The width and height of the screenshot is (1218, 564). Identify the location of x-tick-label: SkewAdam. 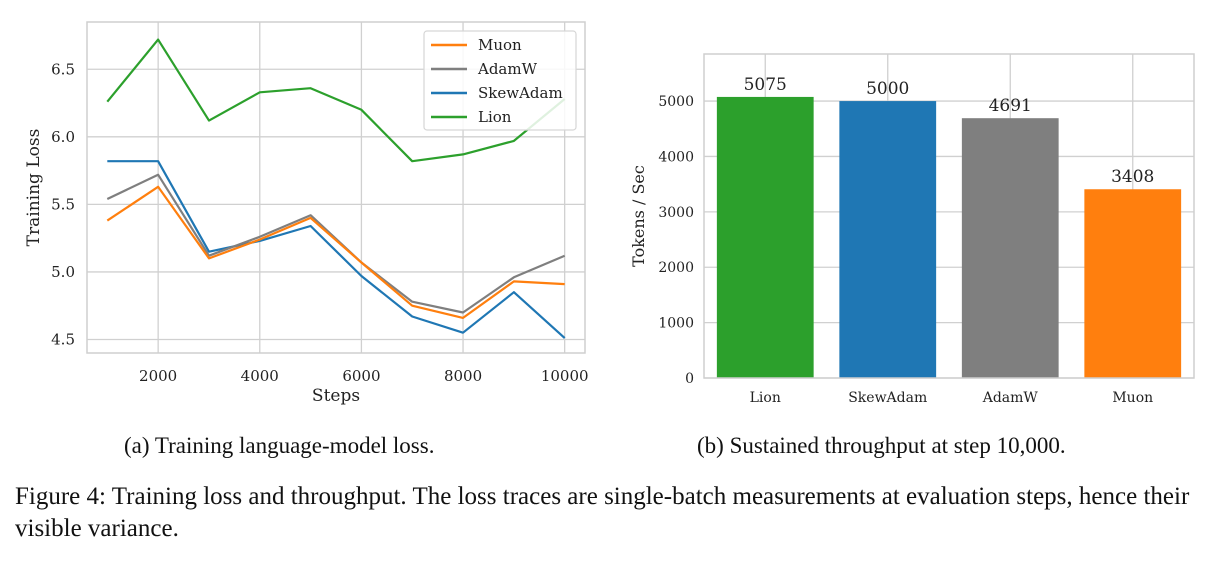
(887, 398).